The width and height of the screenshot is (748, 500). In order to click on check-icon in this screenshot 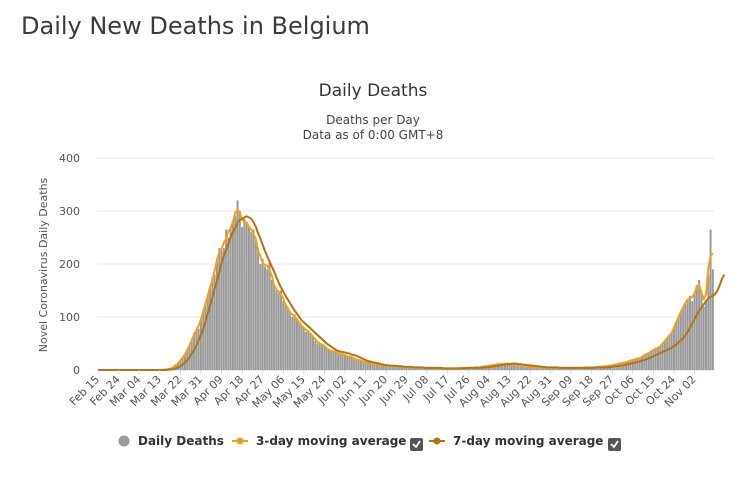, I will do `click(416, 444)`.